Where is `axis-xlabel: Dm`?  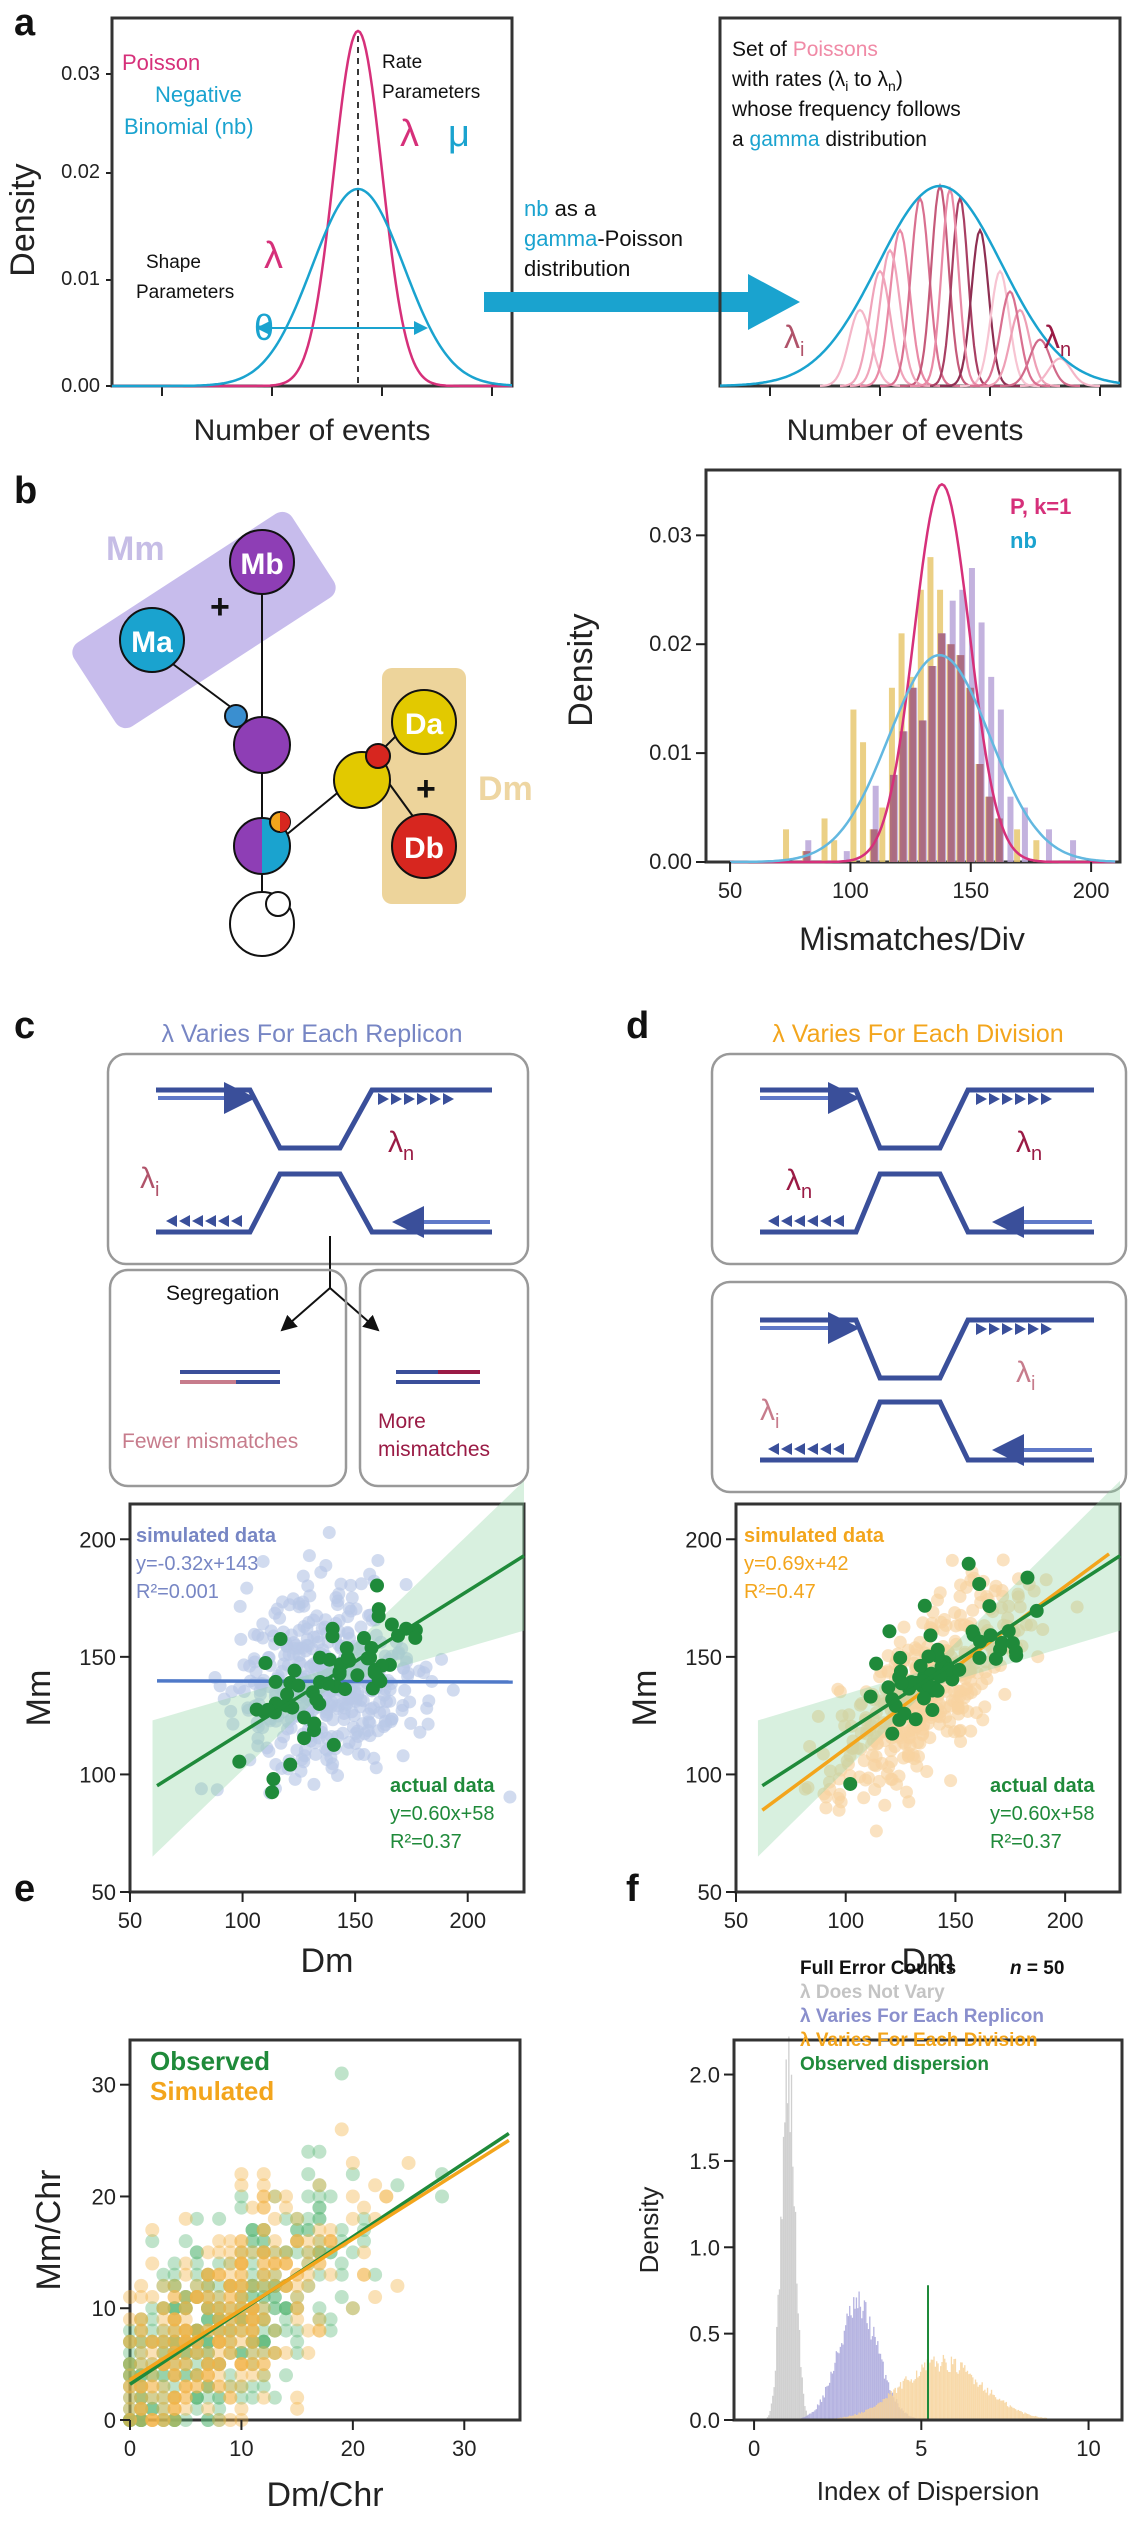
axis-xlabel: Dm is located at coordinates (928, 1961).